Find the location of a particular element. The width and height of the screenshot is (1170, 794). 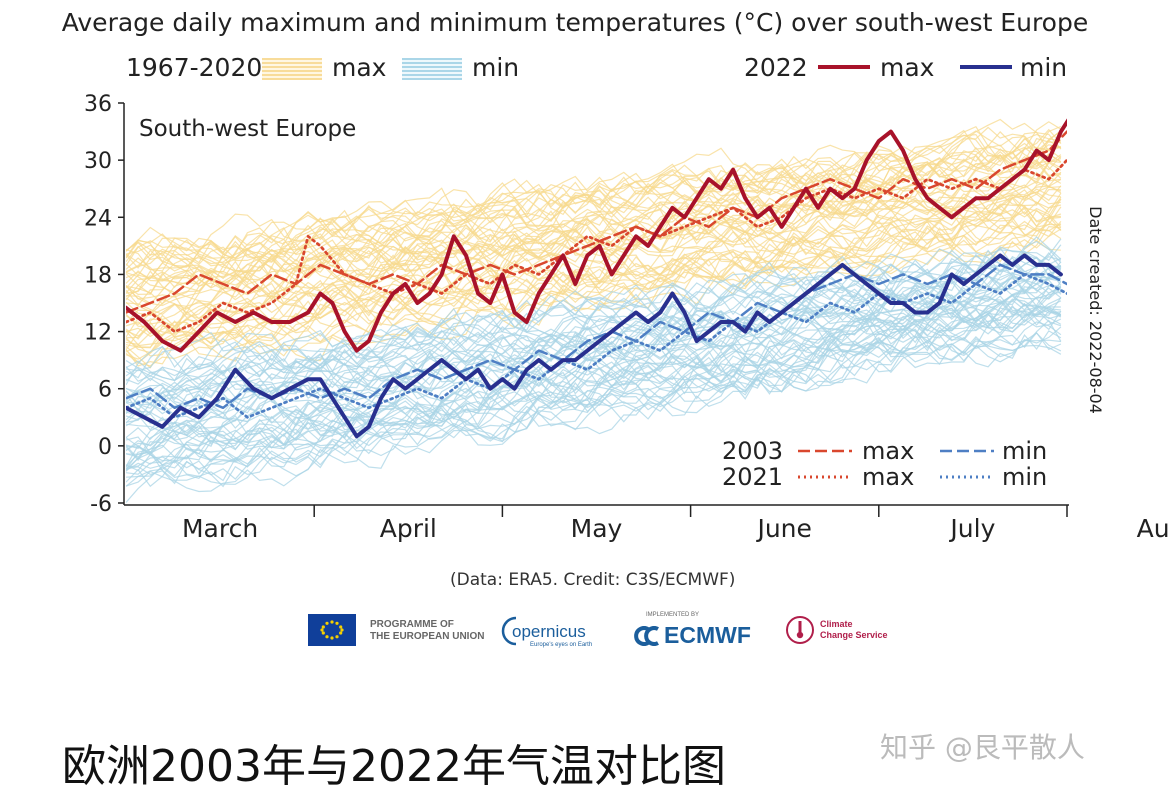

series-2021-min-line is located at coordinates (596, 345).